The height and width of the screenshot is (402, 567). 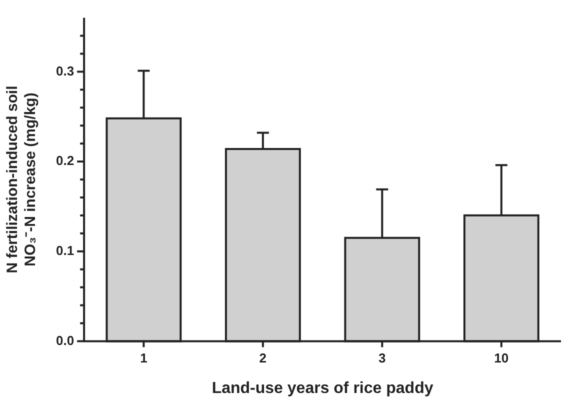 I want to click on y-tick-label: 0.3, so click(x=65, y=70).